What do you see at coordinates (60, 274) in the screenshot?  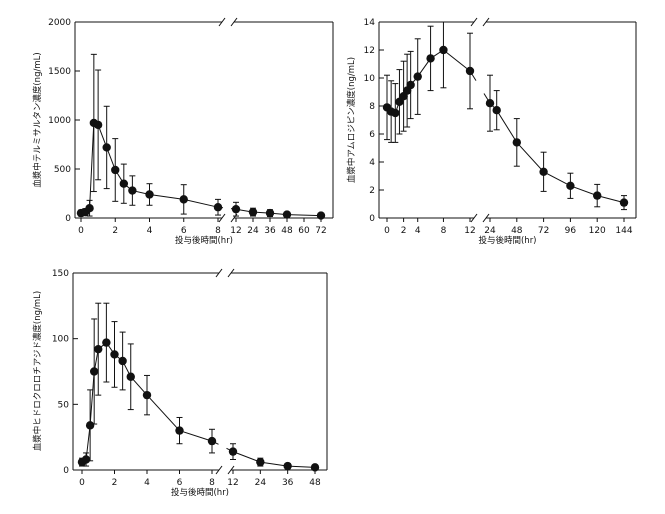 I see `y-tick-label: 150` at bounding box center [60, 274].